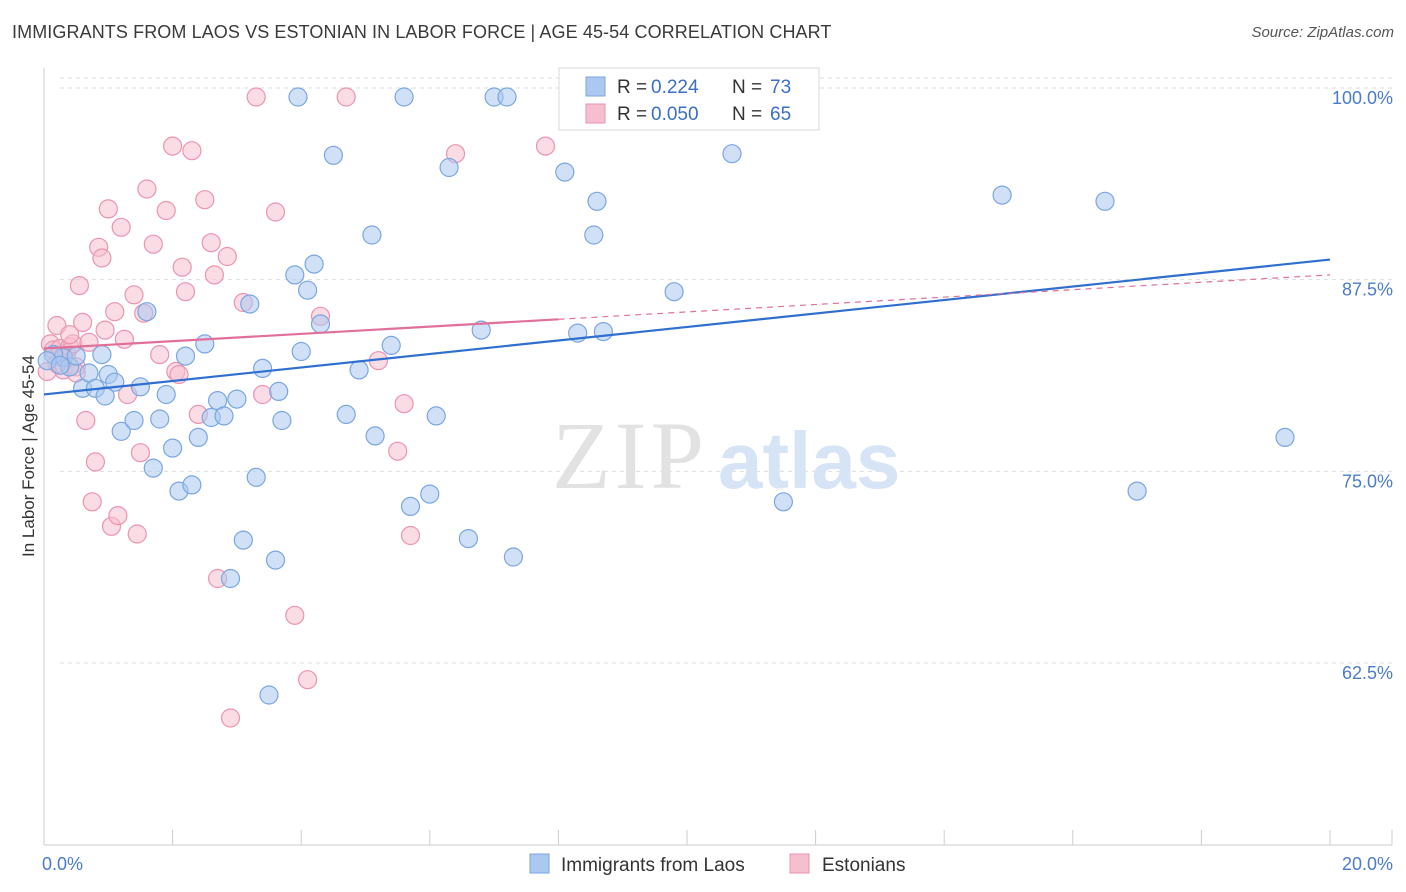 This screenshot has height=892, width=1406. I want to click on y-tick-labels: 100.0% 87.5% 75.0% 62.5%, so click(1362, 385).